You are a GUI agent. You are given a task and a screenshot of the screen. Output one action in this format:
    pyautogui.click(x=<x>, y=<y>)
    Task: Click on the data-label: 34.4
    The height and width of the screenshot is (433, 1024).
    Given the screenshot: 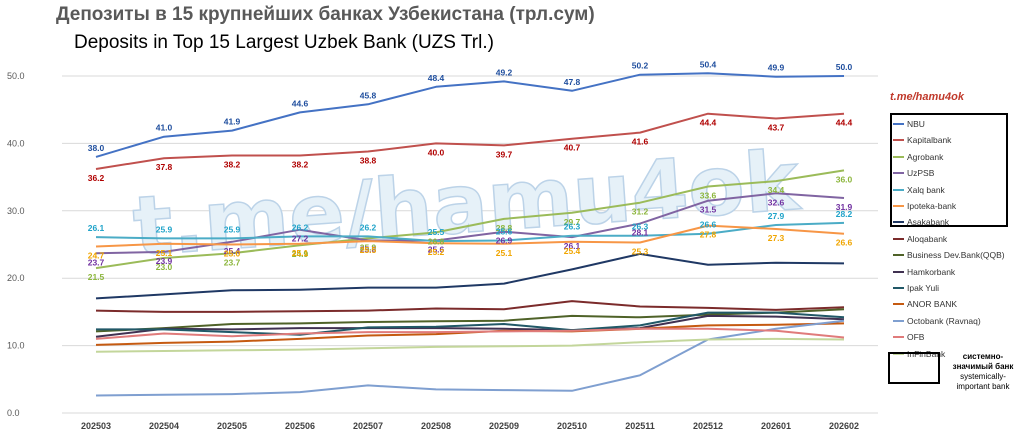 What is the action you would take?
    pyautogui.click(x=776, y=190)
    